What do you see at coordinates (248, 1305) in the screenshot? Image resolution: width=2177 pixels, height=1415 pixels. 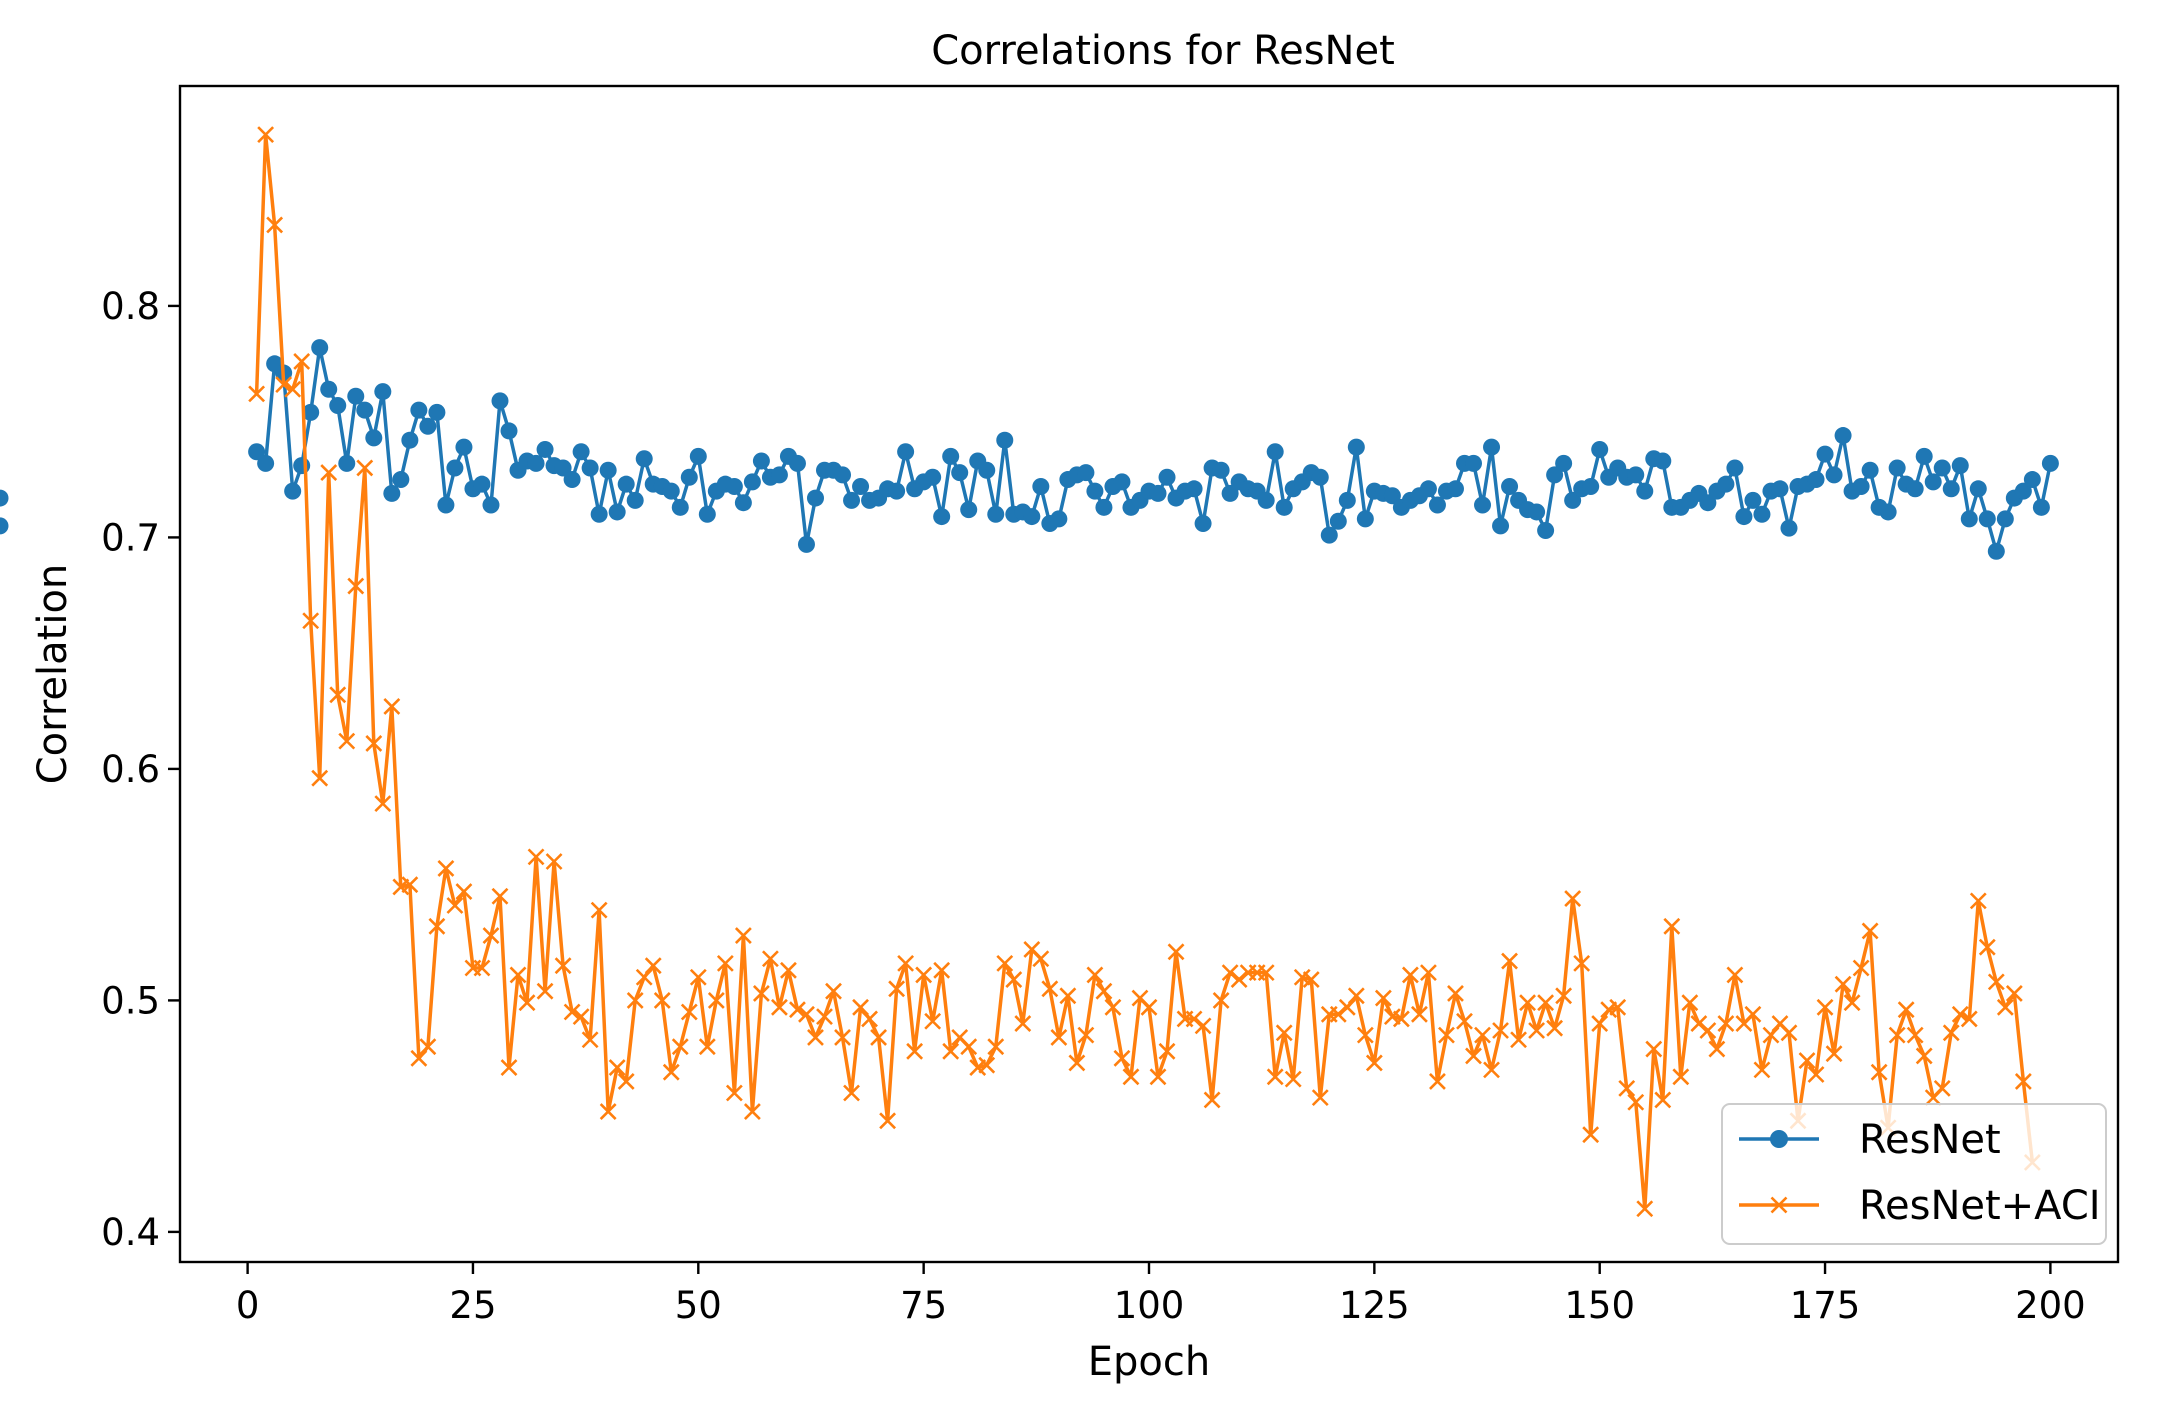 I see `x-tick-label: 0` at bounding box center [248, 1305].